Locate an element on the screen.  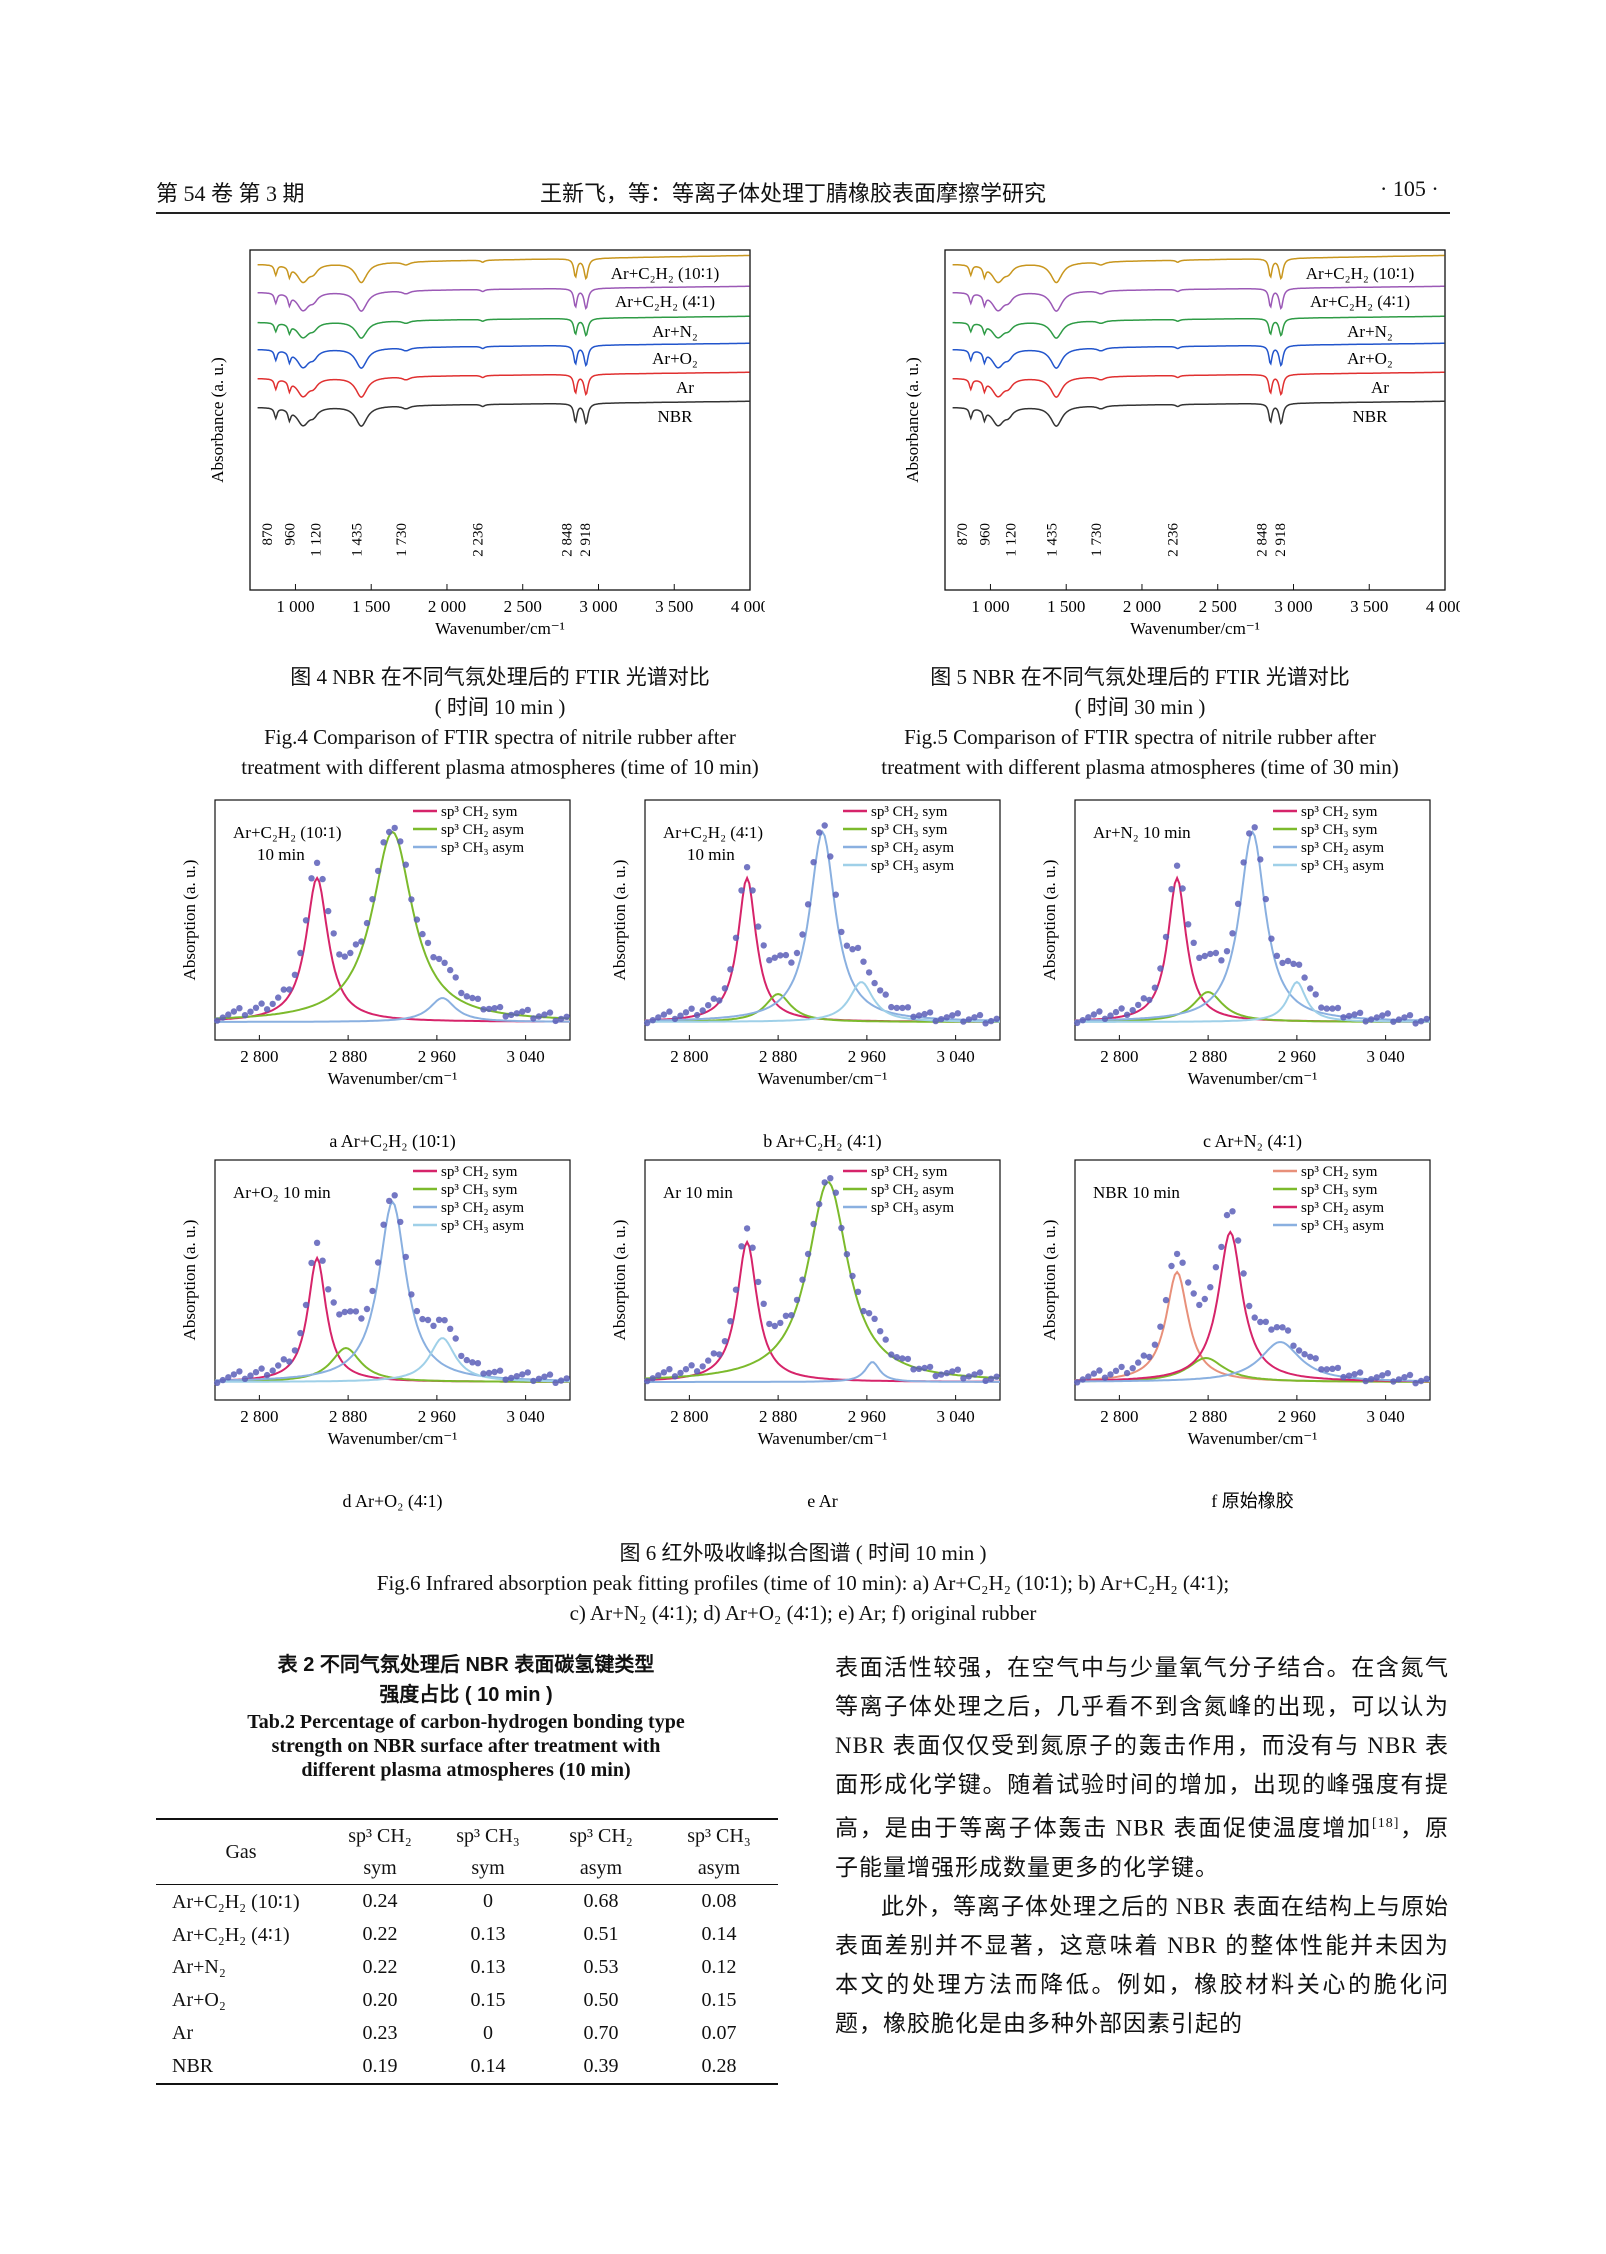
table2-header-l1: sp³ CH₃ is located at coordinates (719, 1836).